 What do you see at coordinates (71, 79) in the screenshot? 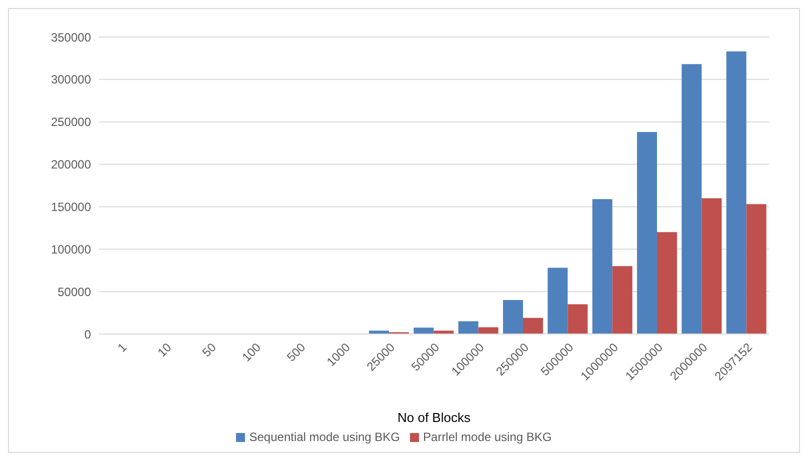
I see `y-tick-label: 300000` at bounding box center [71, 79].